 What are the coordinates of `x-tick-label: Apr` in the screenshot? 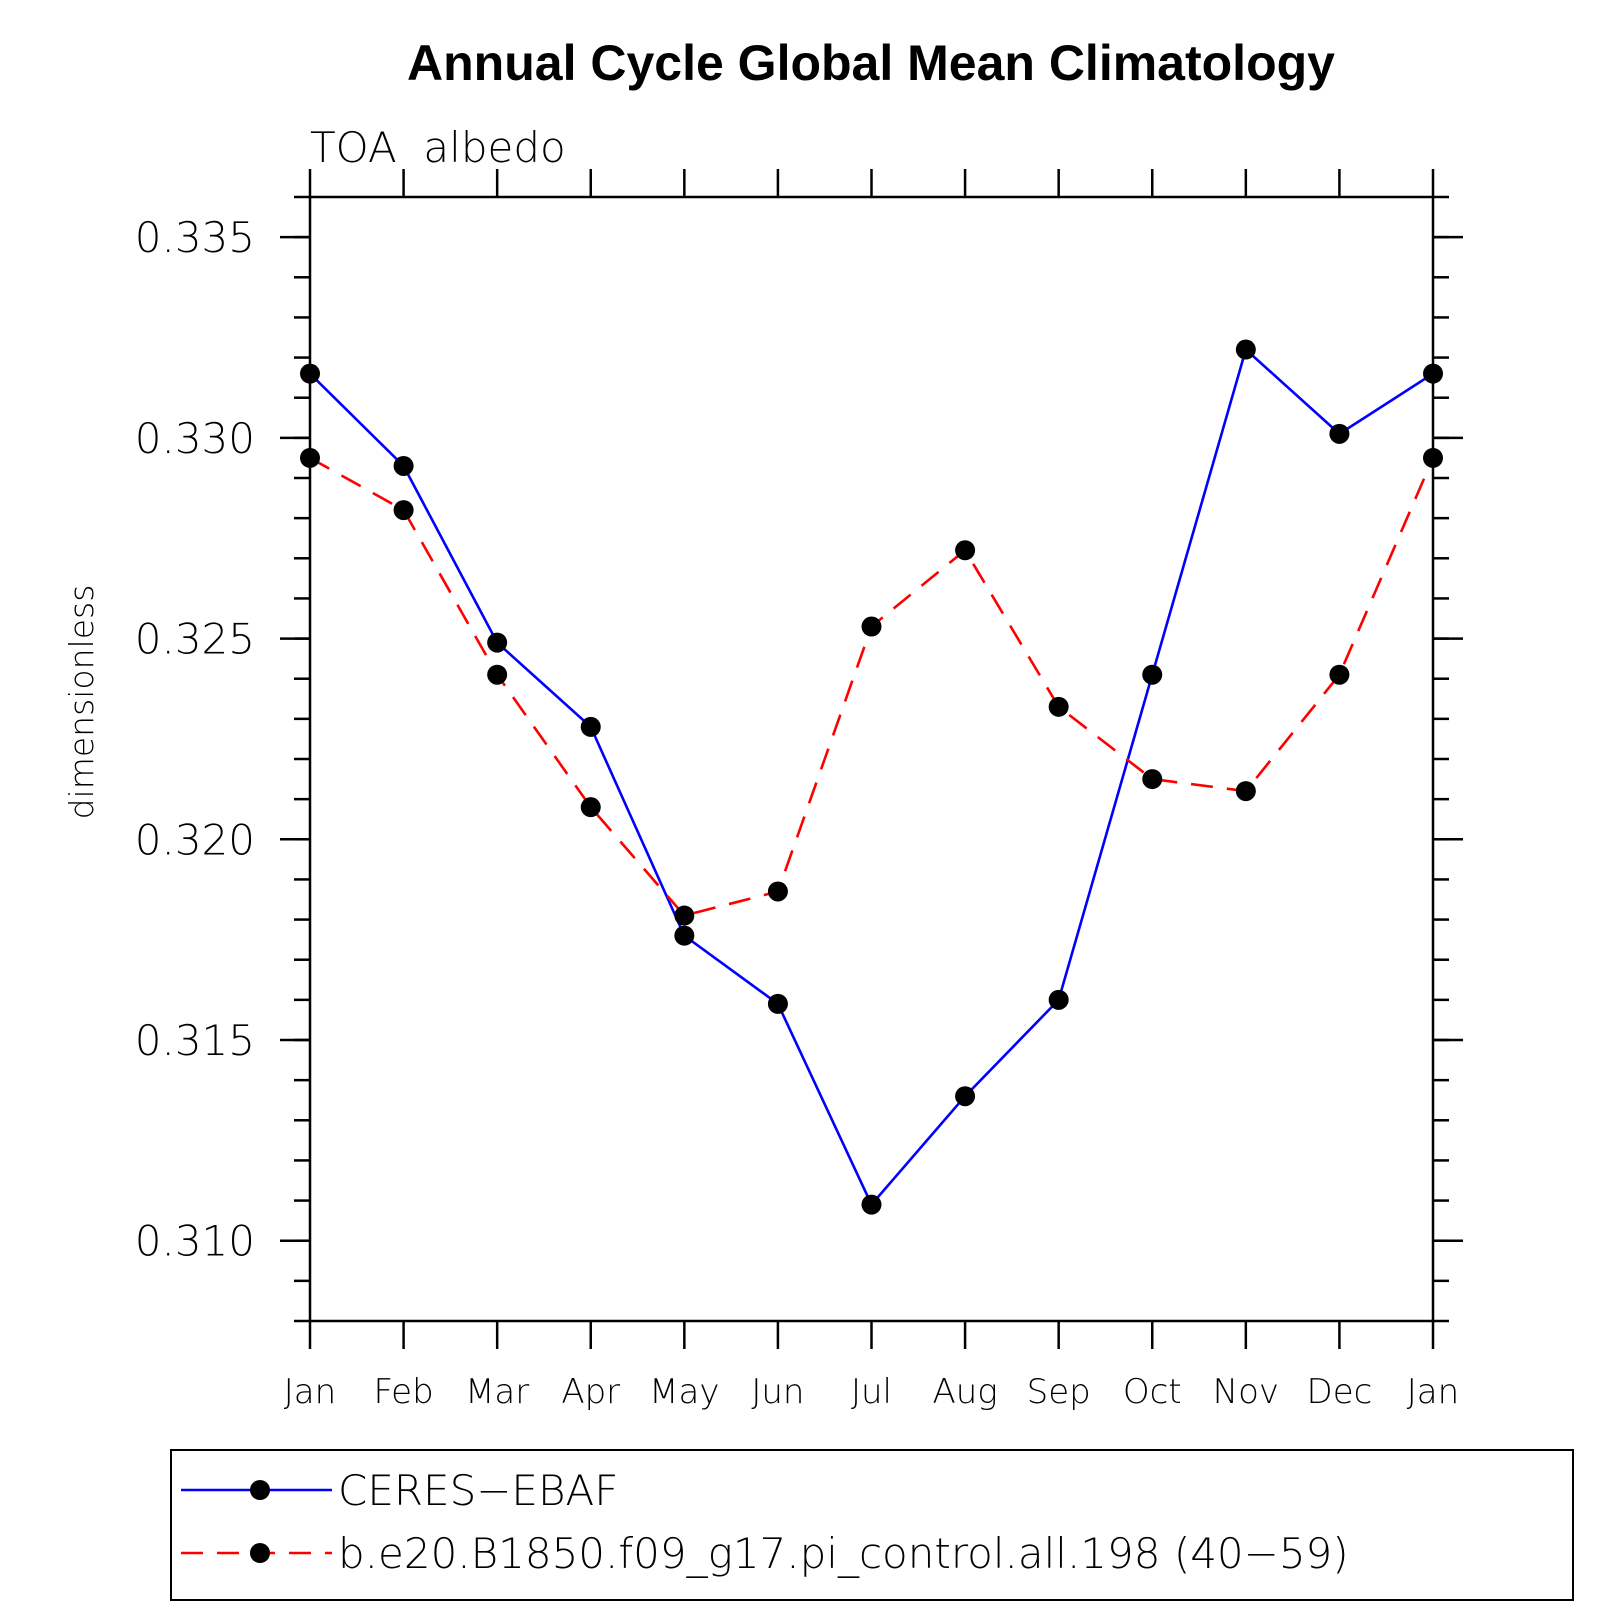 It's located at (590, 1392).